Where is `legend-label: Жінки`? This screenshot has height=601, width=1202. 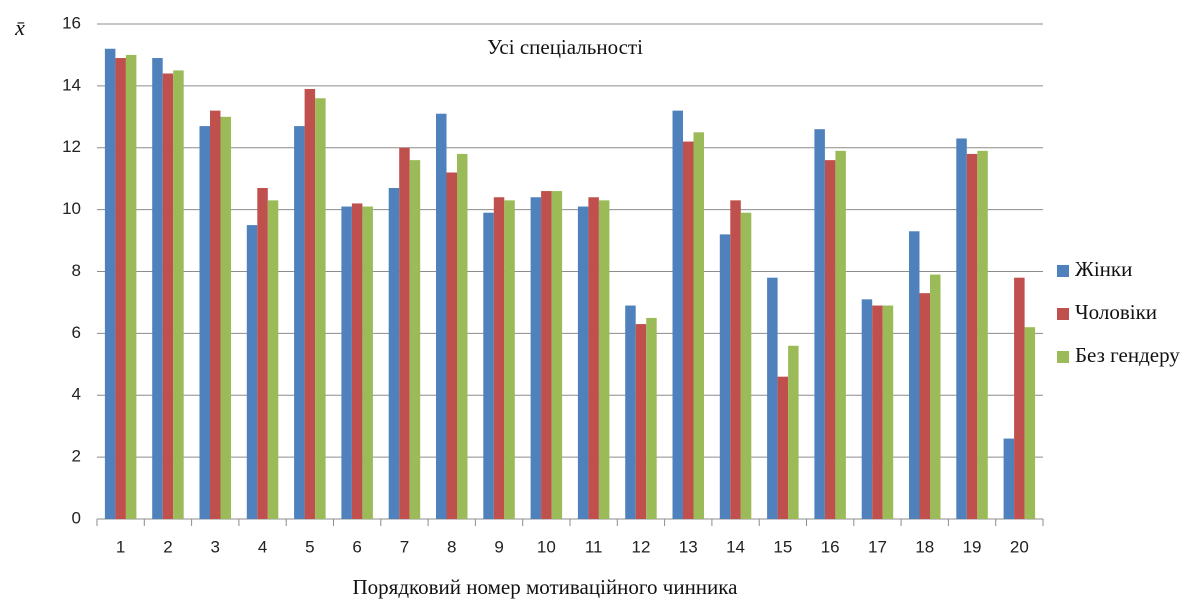
legend-label: Жінки is located at coordinates (1103, 269).